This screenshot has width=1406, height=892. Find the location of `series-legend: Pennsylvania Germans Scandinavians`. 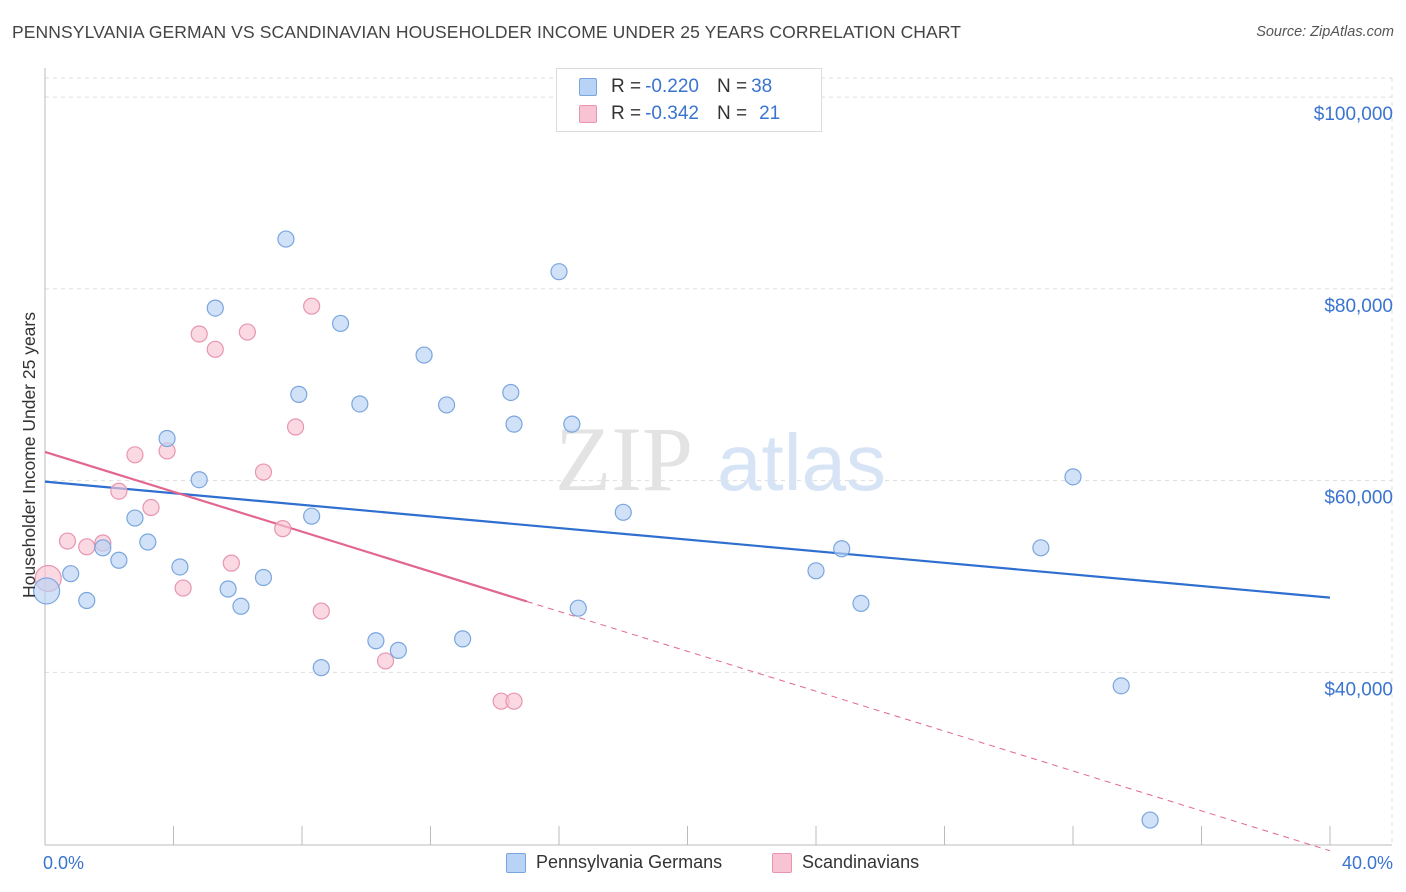

series-legend: Pennsylvania Germans Scandinavians is located at coordinates (703, 865).